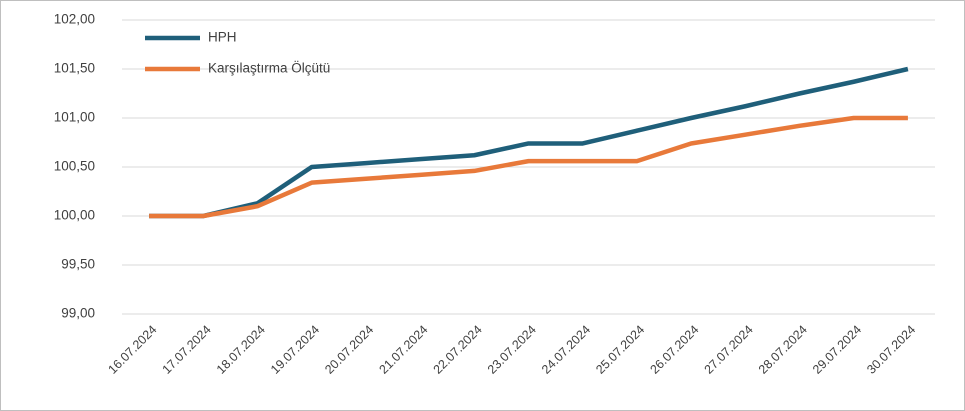 Image resolution: width=965 pixels, height=411 pixels. I want to click on y-tick-label: 99,00, so click(78, 313).